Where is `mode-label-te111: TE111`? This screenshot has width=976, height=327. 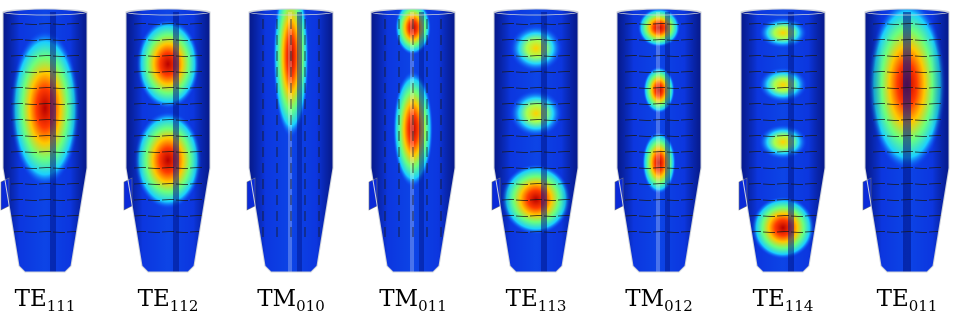 mode-label-te111: TE111 is located at coordinates (53, 300).